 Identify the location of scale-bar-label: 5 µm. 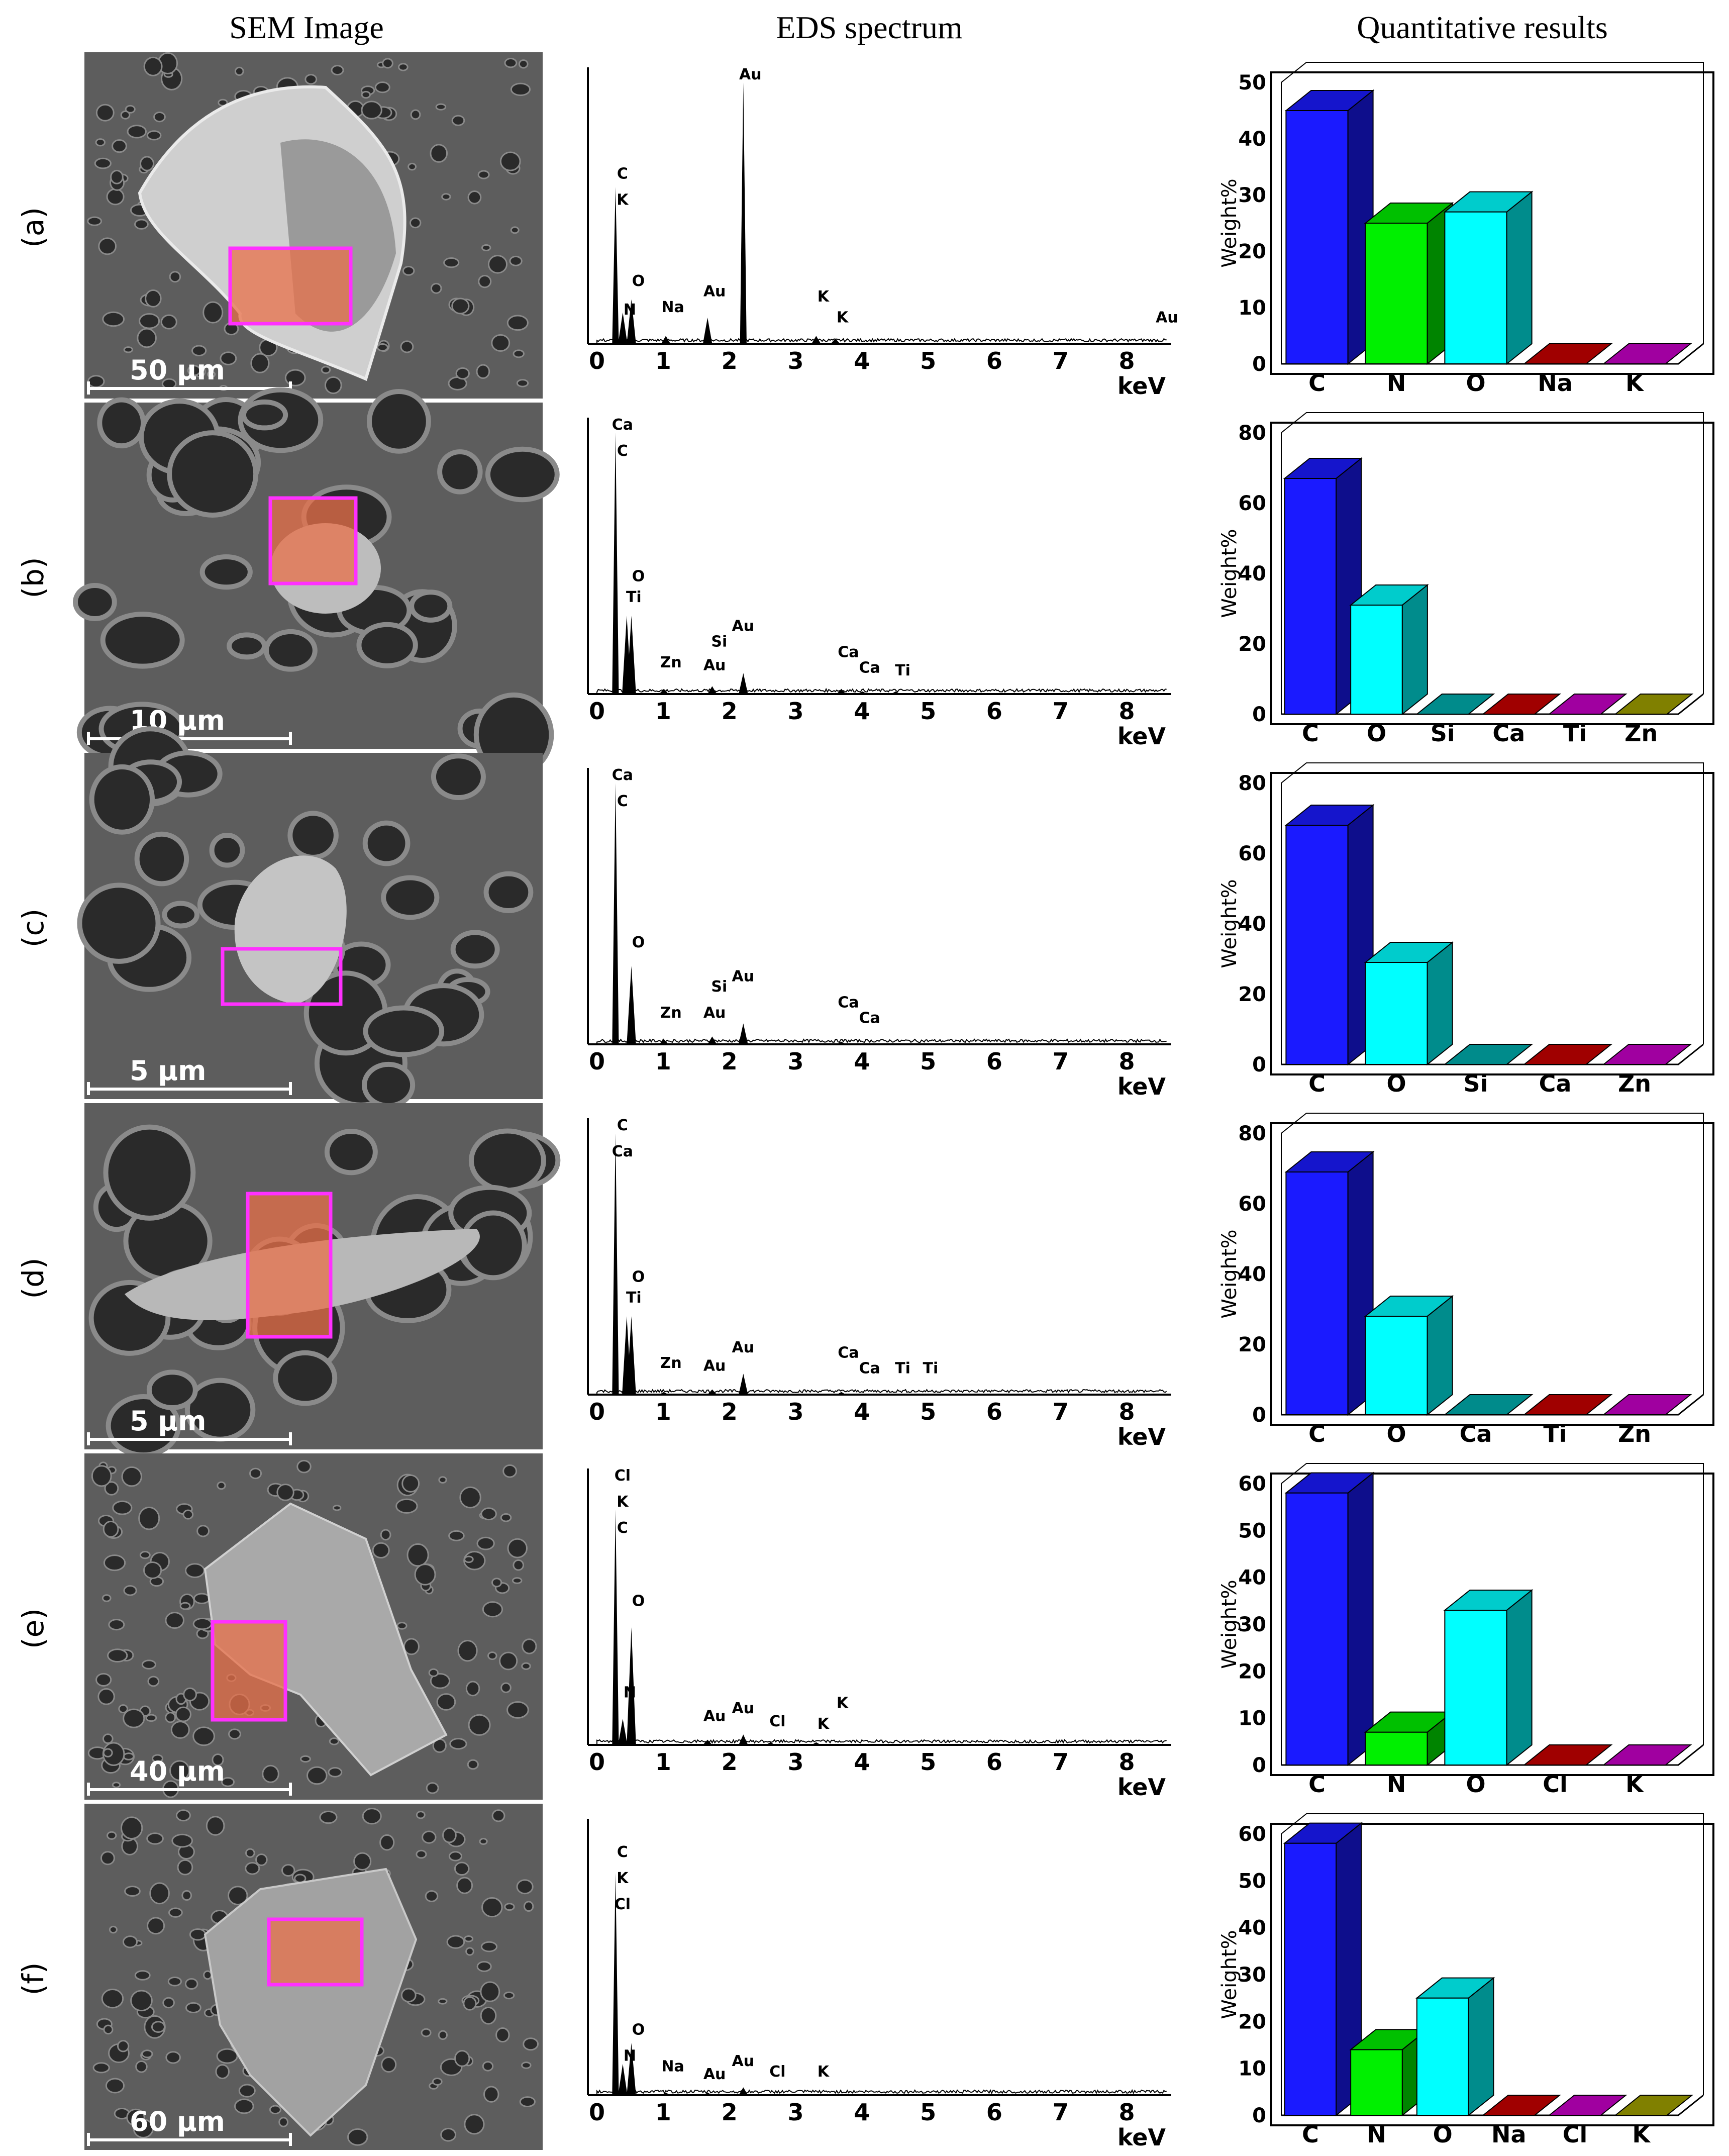
(168, 1071).